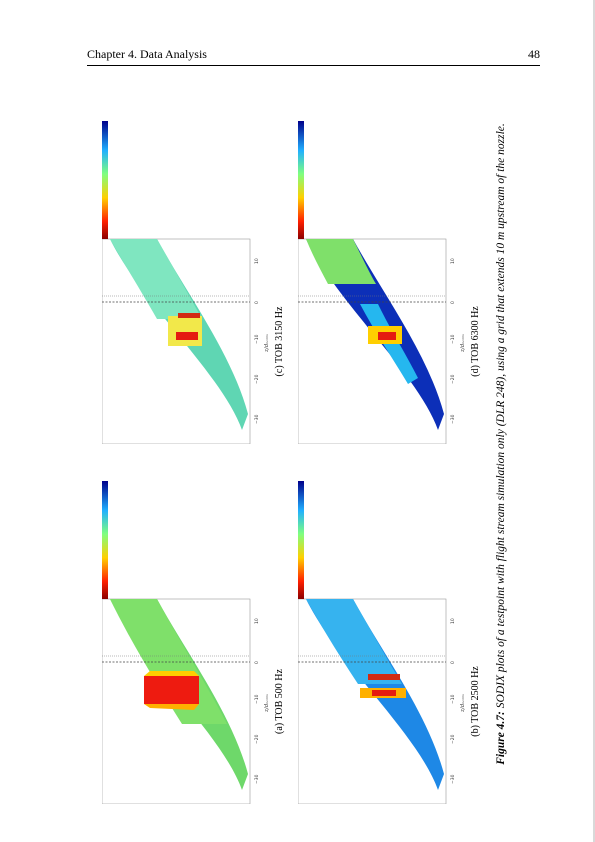  What do you see at coordinates (594, 421) in the screenshot?
I see `page-edge` at bounding box center [594, 421].